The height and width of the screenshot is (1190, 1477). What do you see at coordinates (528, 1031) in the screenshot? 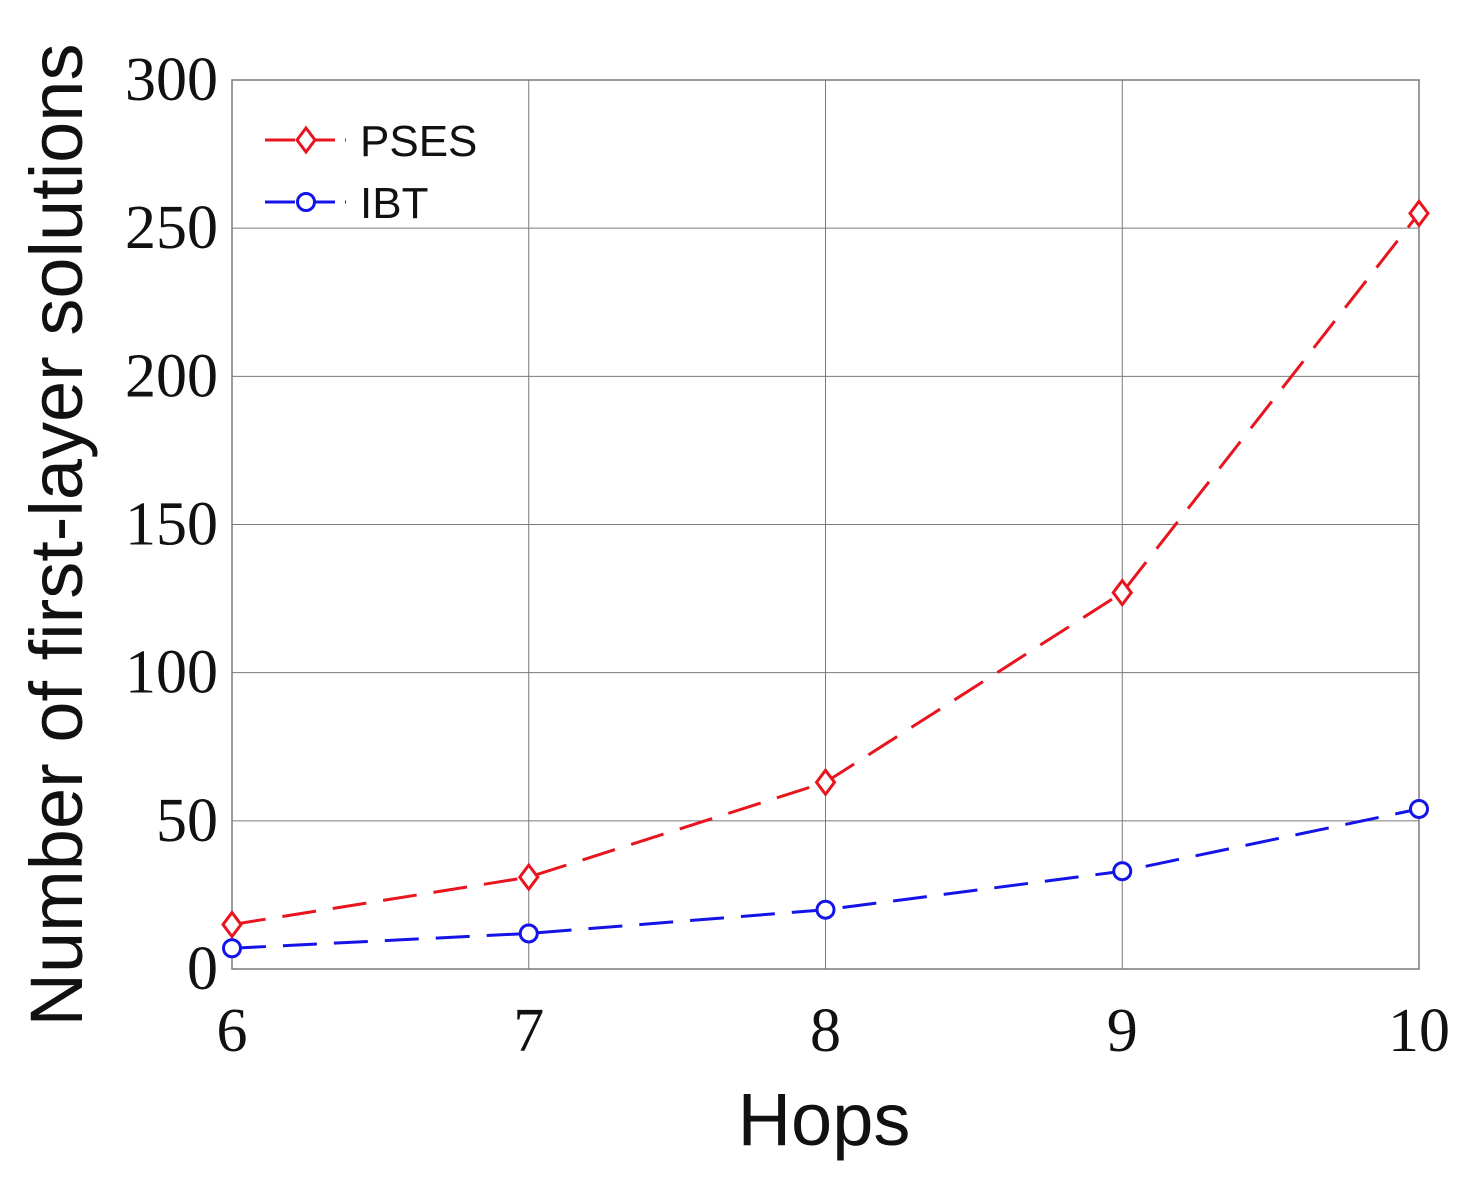
I see `x-tick-label: 7` at bounding box center [528, 1031].